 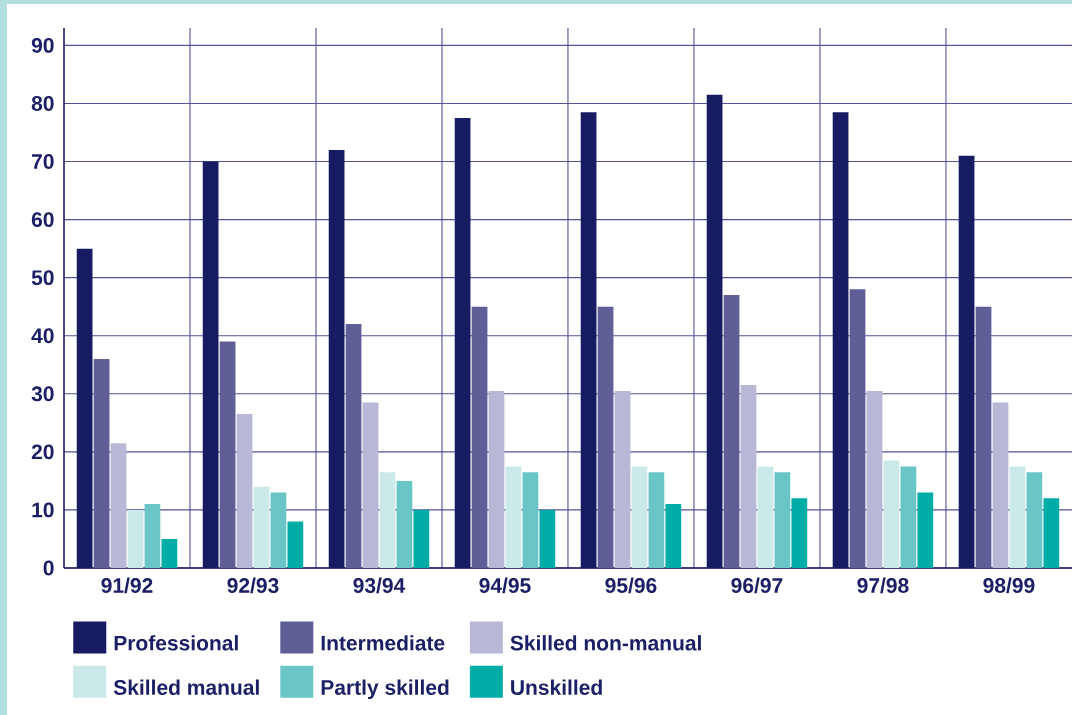 What do you see at coordinates (883, 585) in the screenshot?
I see `x-tick-label: 97/98` at bounding box center [883, 585].